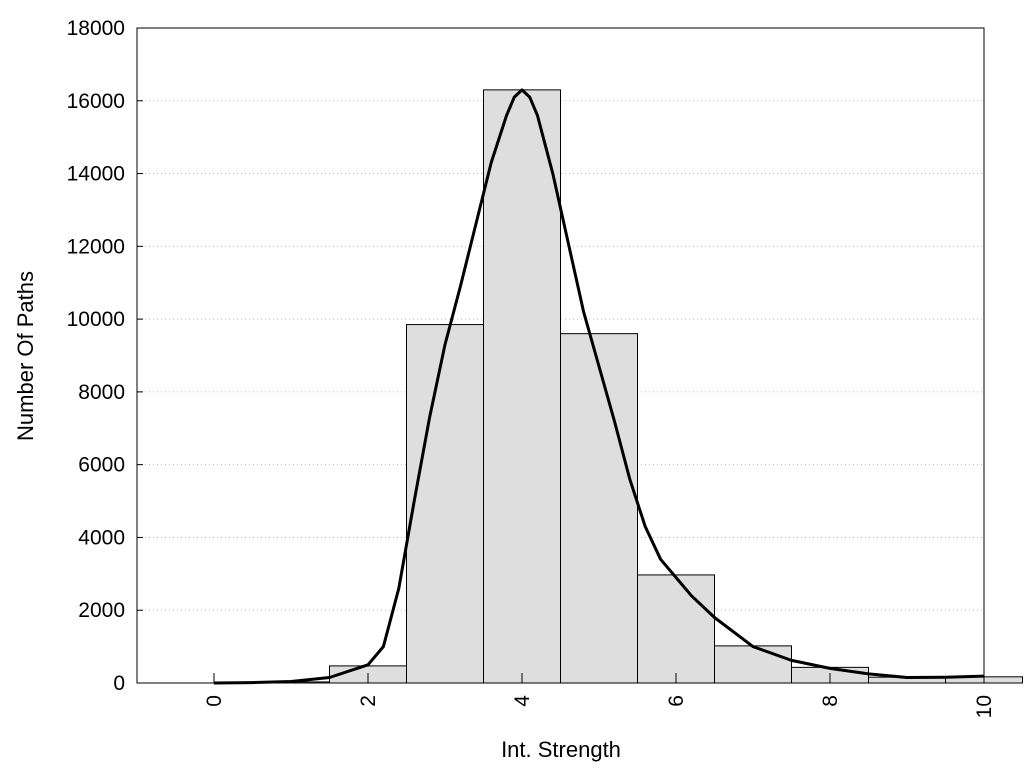 This screenshot has height=768, width=1024. Describe the element at coordinates (96, 246) in the screenshot. I see `y-tick-label: 12000` at that location.